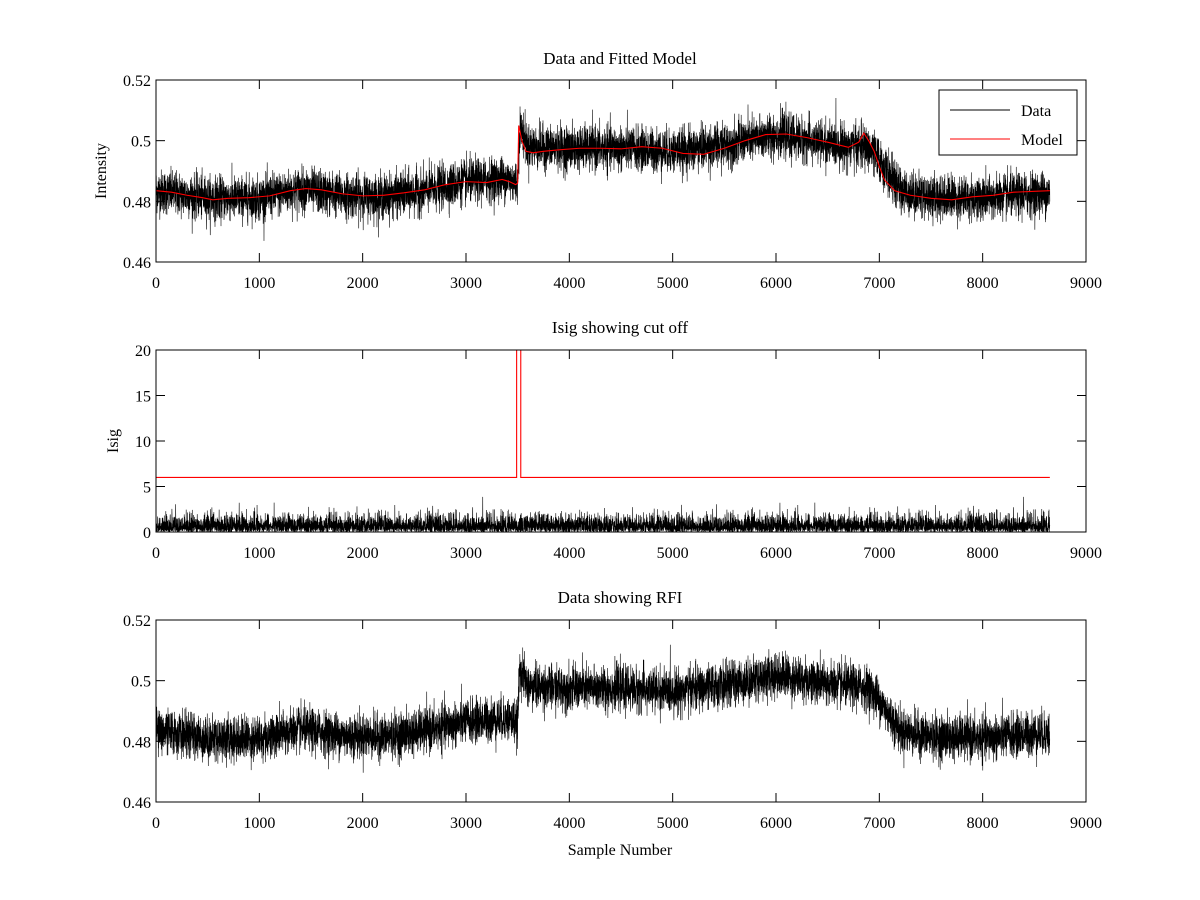 Image resolution: width=1200 pixels, height=900 pixels. Describe the element at coordinates (137, 202) in the screenshot. I see `panel-1-y-tick-label: 0.48` at that location.